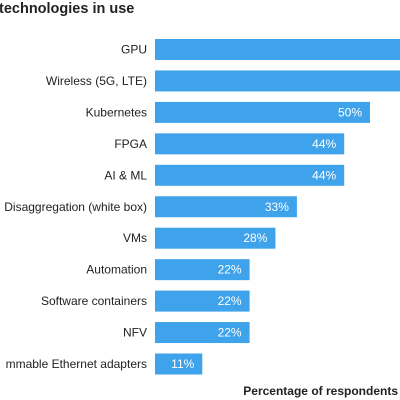 This screenshot has height=400, width=400. I want to click on category-label-1: Wireless (5G, LTE), so click(96, 81).